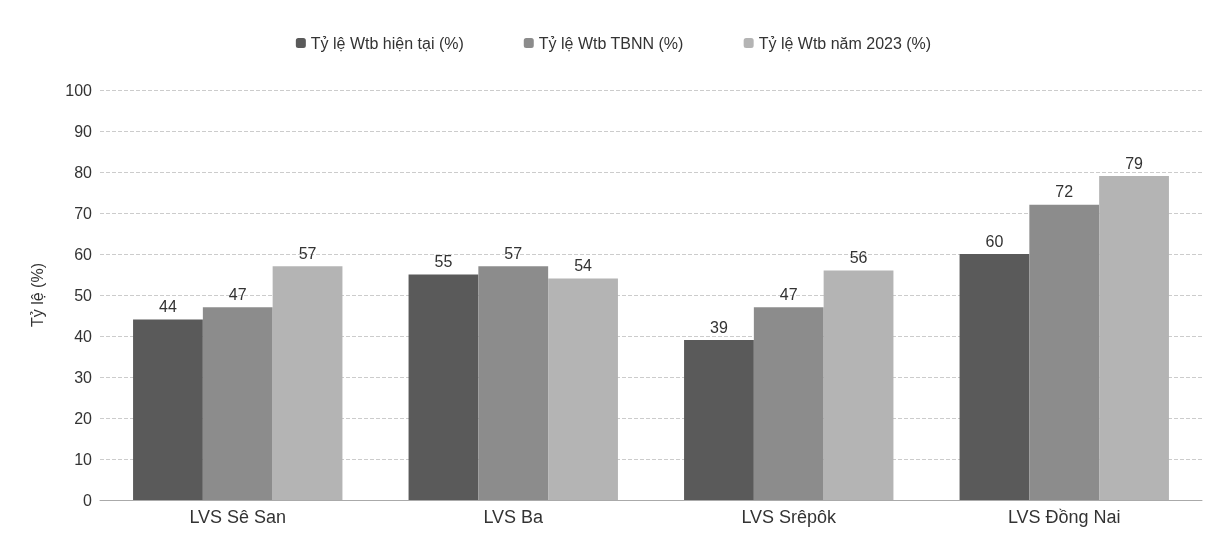  Describe the element at coordinates (789, 517) in the screenshot. I see `x-tick-label: LVS Srêpôk` at that location.